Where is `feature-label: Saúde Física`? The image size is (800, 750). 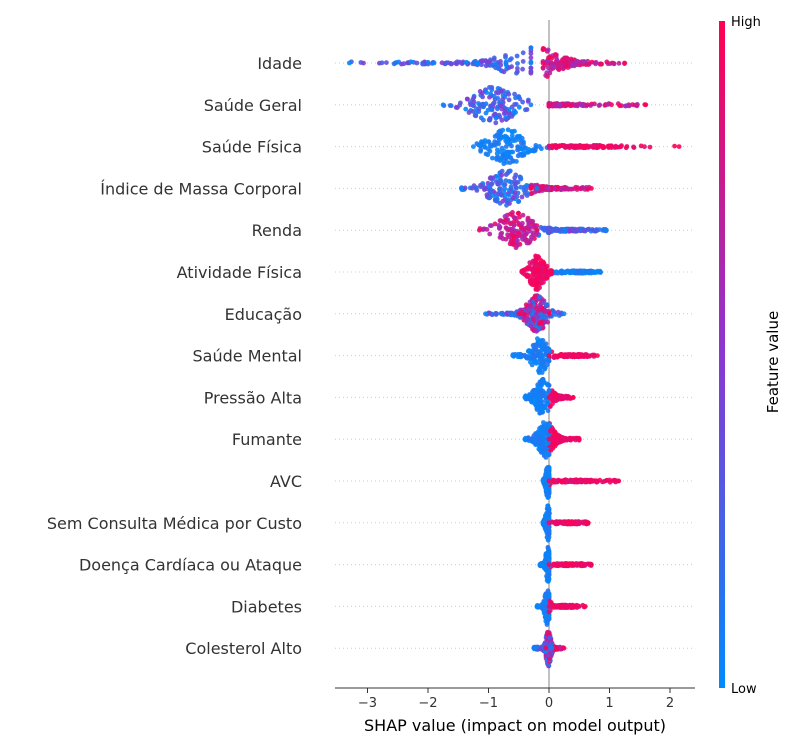 feature-label: Saúde Física is located at coordinates (252, 147).